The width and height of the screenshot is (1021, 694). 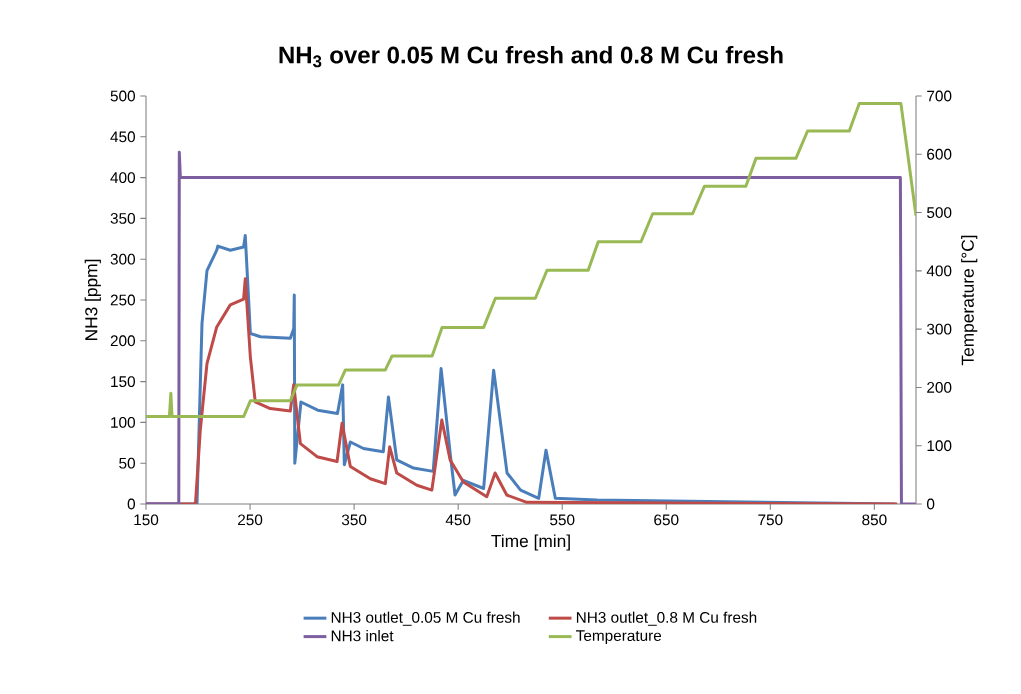 What do you see at coordinates (939, 329) in the screenshot?
I see `y2-tick-label: 300` at bounding box center [939, 329].